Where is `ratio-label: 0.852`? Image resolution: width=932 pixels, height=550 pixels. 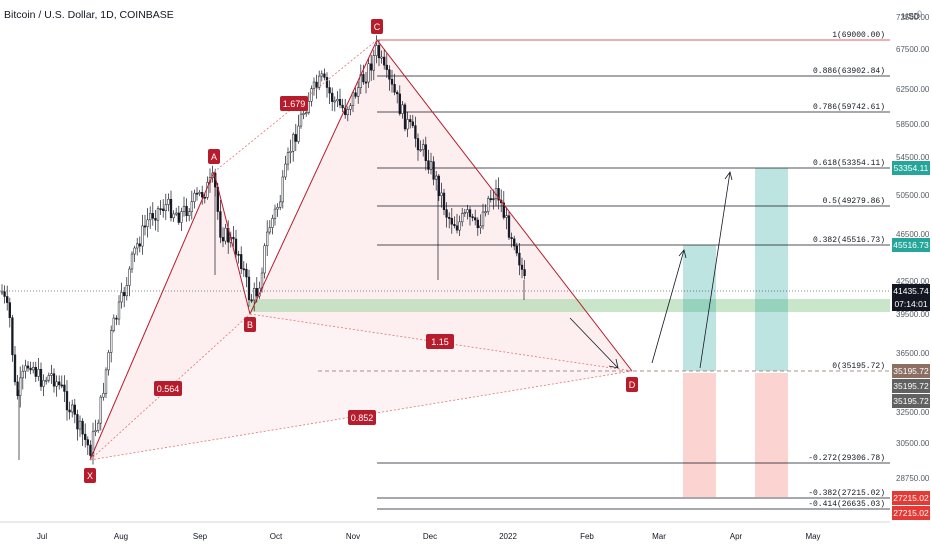 ratio-label: 0.852 is located at coordinates (362, 418).